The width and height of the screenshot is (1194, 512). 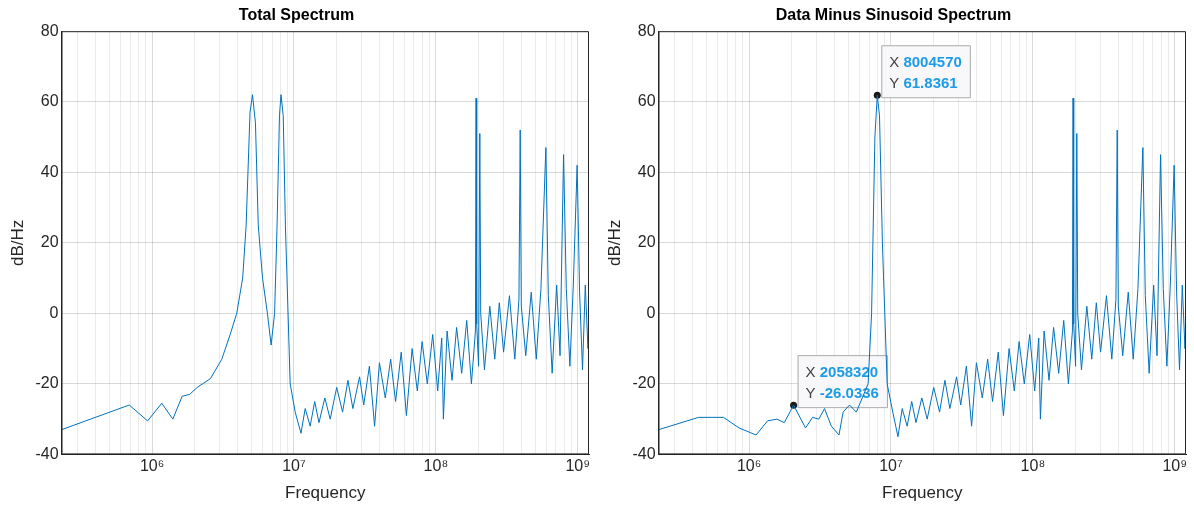 What do you see at coordinates (296, 15) in the screenshot?
I see `chart-title: Total Spectrum` at bounding box center [296, 15].